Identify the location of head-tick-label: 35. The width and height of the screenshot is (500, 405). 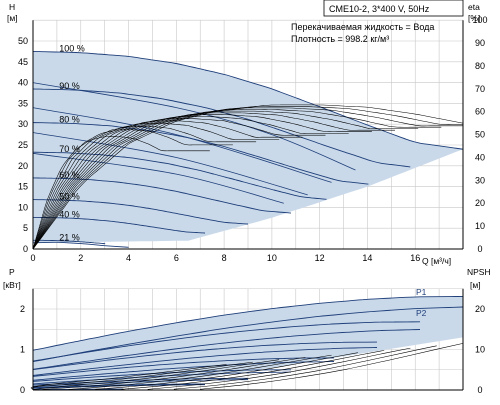
(23, 103).